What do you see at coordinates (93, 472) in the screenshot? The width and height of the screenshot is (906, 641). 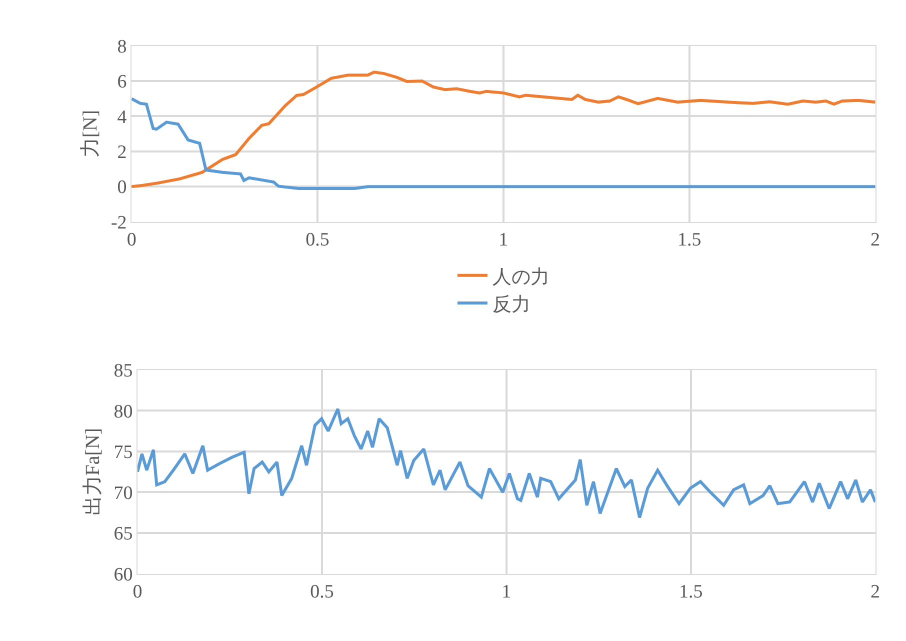 I see `y-axis-title: 出力Fa[N]` at bounding box center [93, 472].